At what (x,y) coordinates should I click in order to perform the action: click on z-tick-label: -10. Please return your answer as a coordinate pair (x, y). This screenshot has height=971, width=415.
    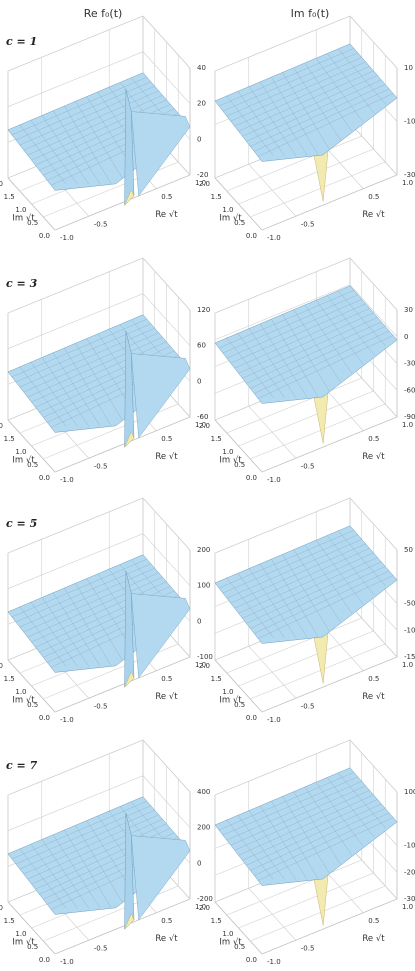
    Looking at the image, I should click on (409, 122).